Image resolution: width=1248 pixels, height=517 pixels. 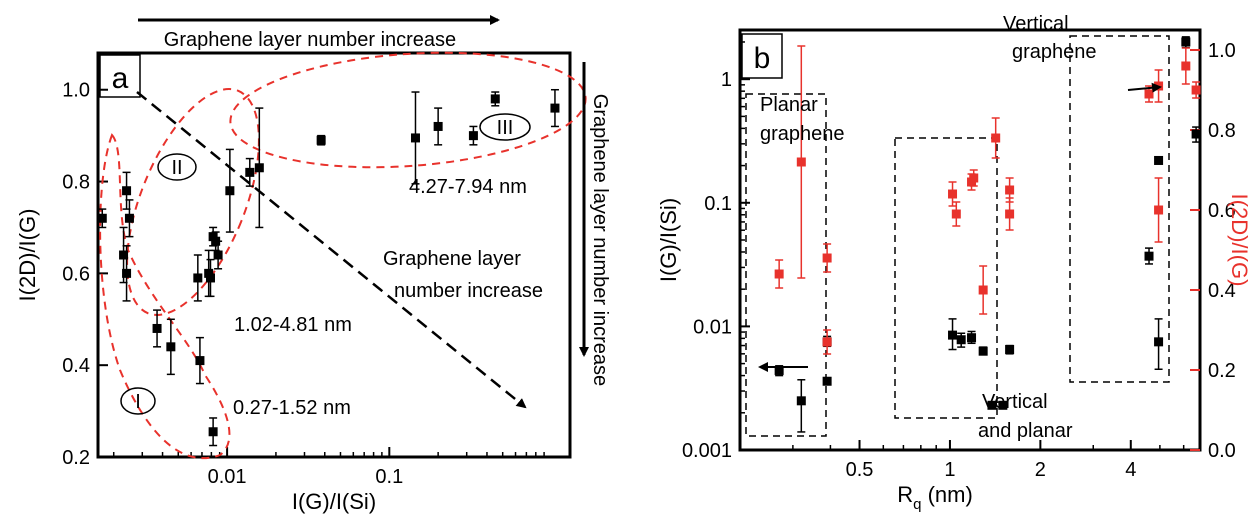 I want to click on y-tick-label: 1.0, so click(x=76, y=91).